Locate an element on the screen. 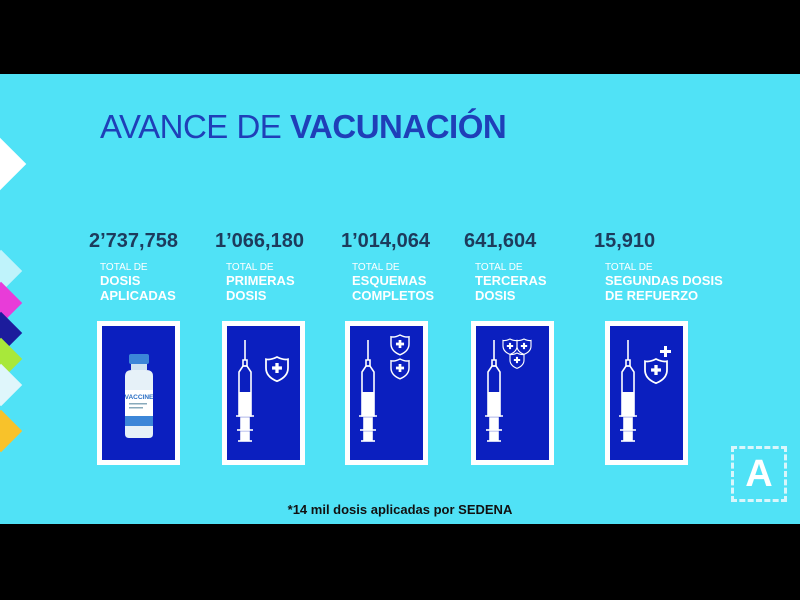  terceras-dosis-card is located at coordinates (512, 393).